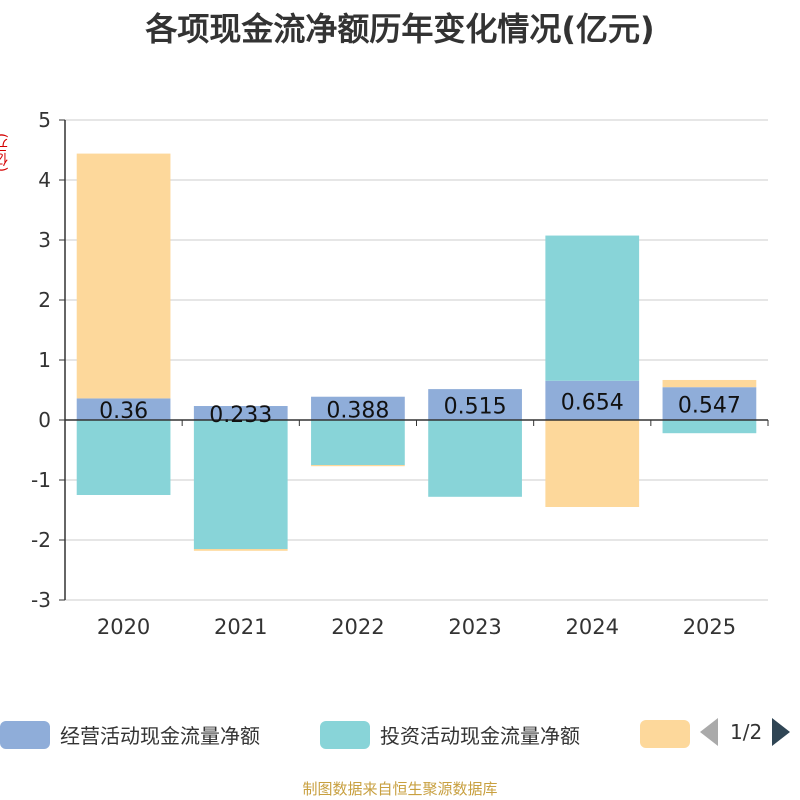  Describe the element at coordinates (400, 789) in the screenshot. I see `data-source-note: 制图数据来自恒生聚源数据库` at that location.